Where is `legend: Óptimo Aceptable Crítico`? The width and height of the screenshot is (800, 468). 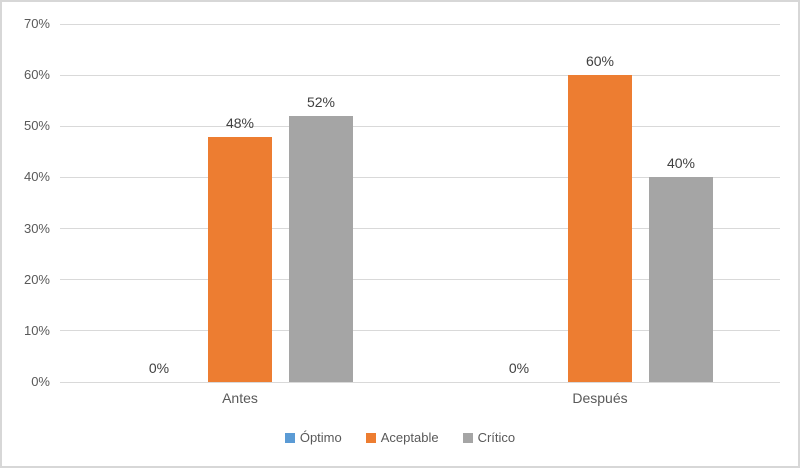 legend: Óptimo Aceptable Crítico is located at coordinates (400, 437).